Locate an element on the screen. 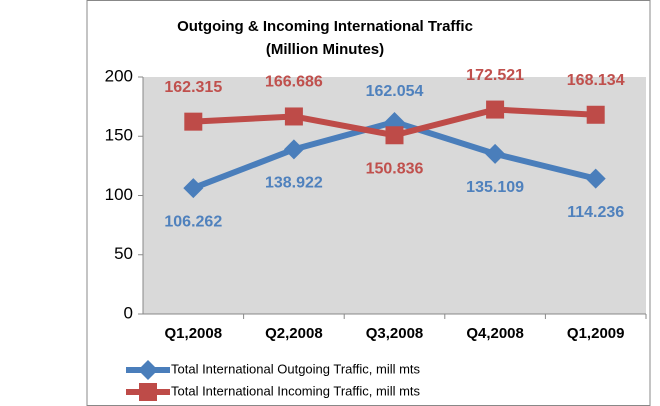 This screenshot has width=660, height=406. y-tick-label: 100 is located at coordinates (119, 194).